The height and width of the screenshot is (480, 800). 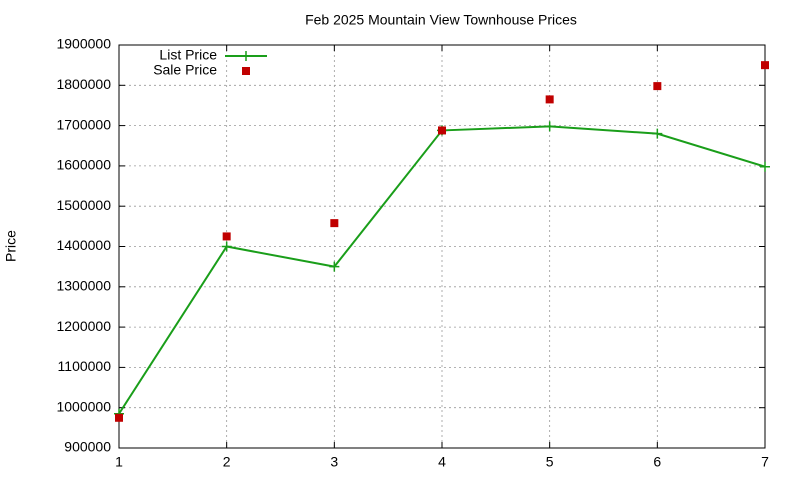 I want to click on y-tick-label: 1600000, so click(x=83, y=165).